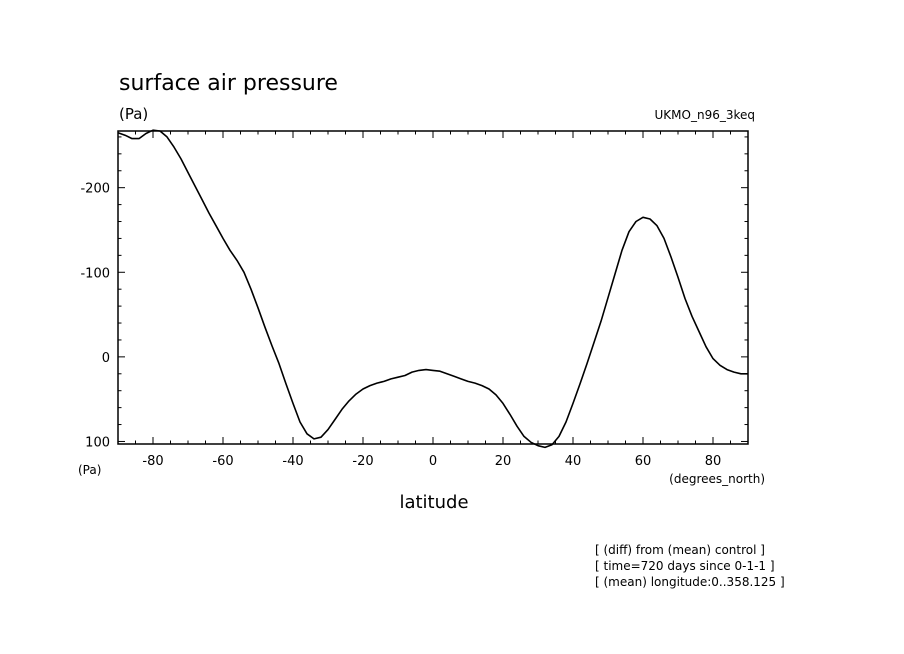 Image resolution: width=904 pixels, height=654 pixels. Describe the element at coordinates (643, 461) in the screenshot. I see `x-tick-label: 60` at that location.